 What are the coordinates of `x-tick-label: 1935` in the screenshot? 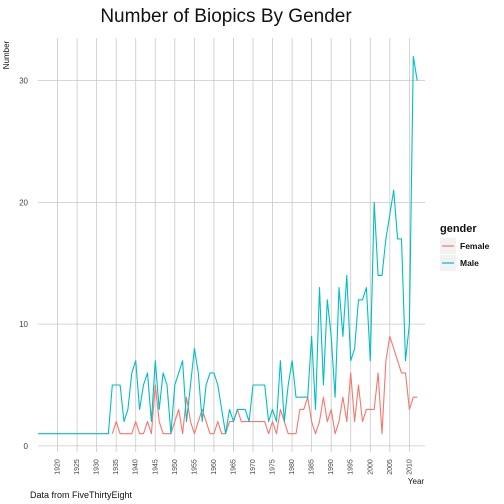 It's located at (116, 467).